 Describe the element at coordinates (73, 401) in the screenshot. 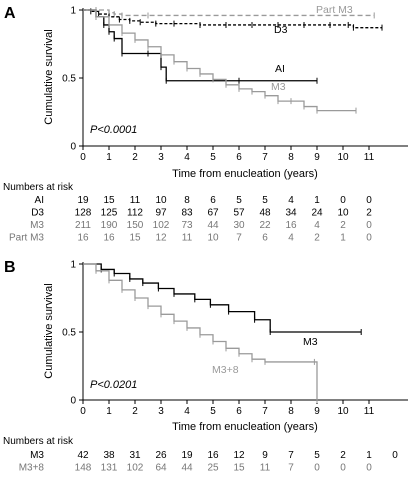

I see `panel-b-ytick-label: 0` at that location.